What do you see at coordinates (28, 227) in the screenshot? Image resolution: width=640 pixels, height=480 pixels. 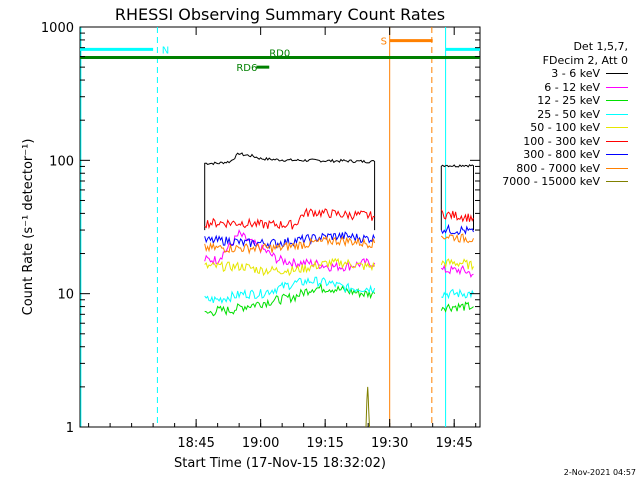 I see `y-axis-label: Count Rate (s⁻¹ detector⁻¹)` at bounding box center [28, 227].